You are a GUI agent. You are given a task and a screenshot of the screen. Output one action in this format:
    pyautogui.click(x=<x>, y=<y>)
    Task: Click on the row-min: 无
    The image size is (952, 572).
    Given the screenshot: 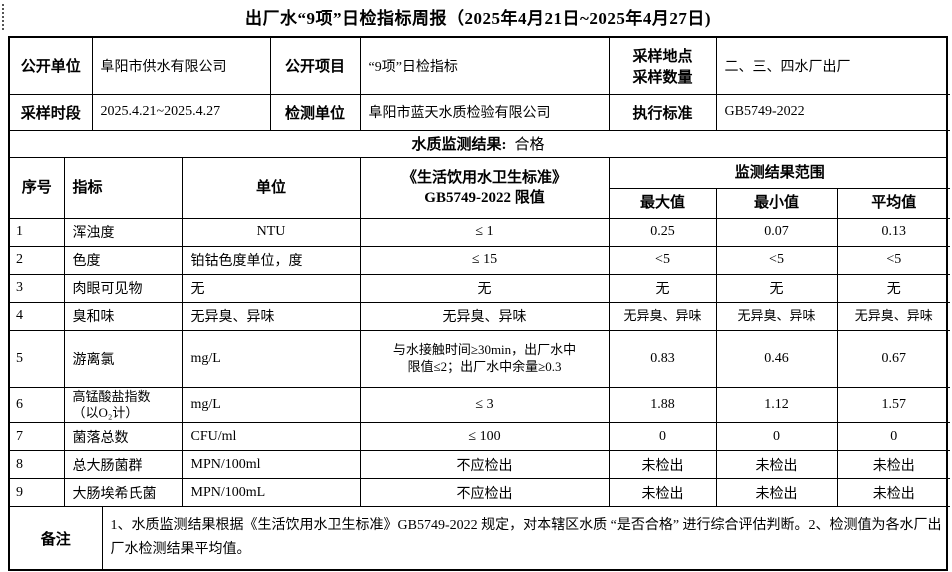 What is the action you would take?
    pyautogui.click(x=776, y=288)
    